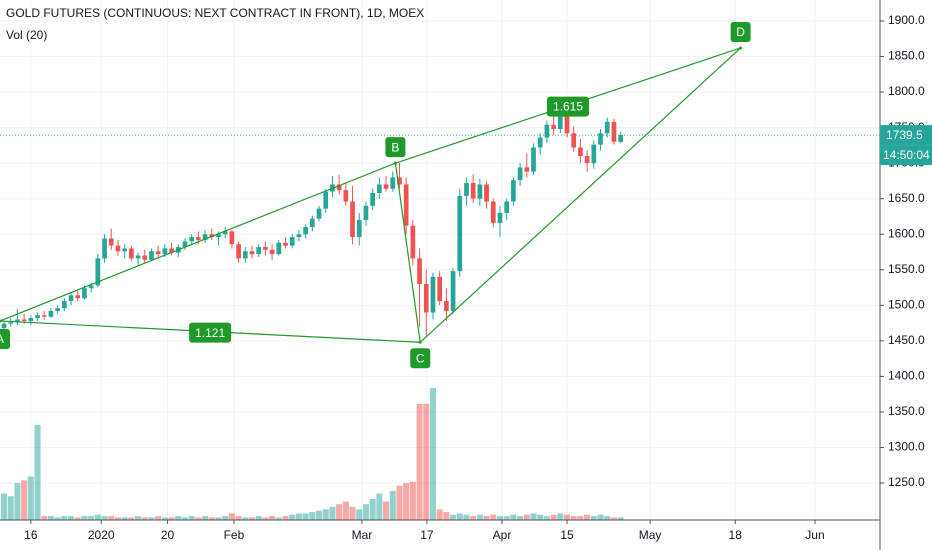  I want to click on pattern-line, so click(198, 242).